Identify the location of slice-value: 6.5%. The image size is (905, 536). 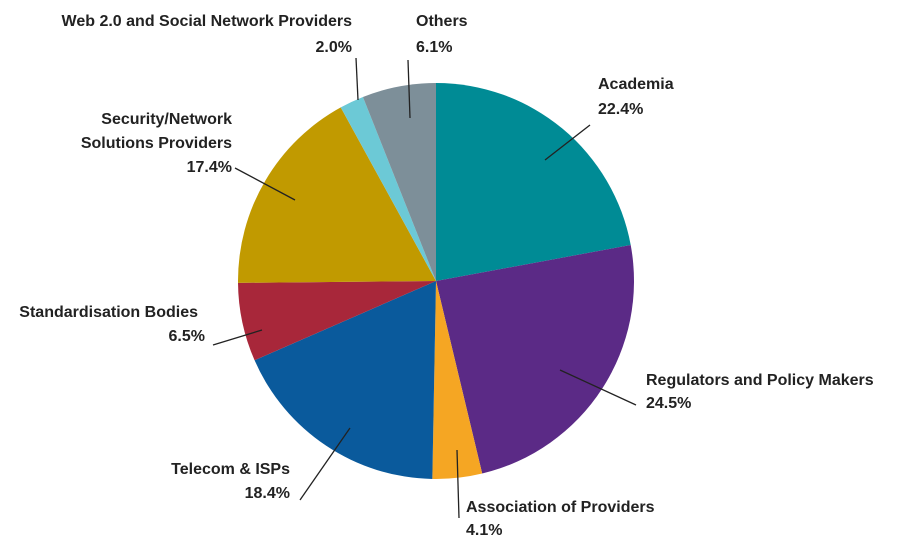
(186, 336).